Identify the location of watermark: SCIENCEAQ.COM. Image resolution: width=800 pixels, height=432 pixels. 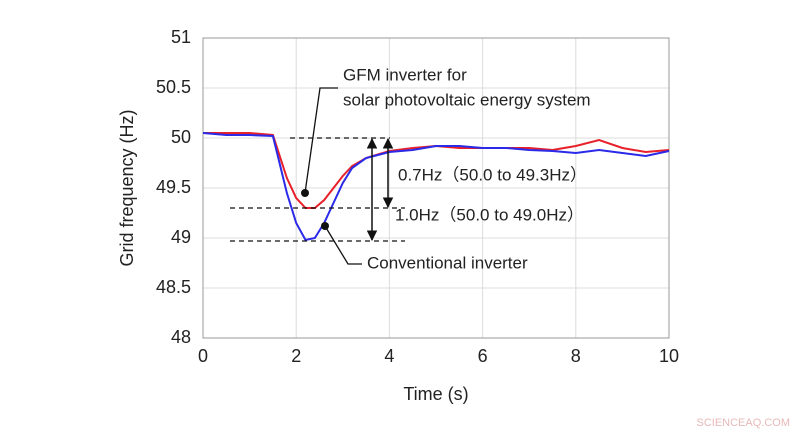
(743, 423).